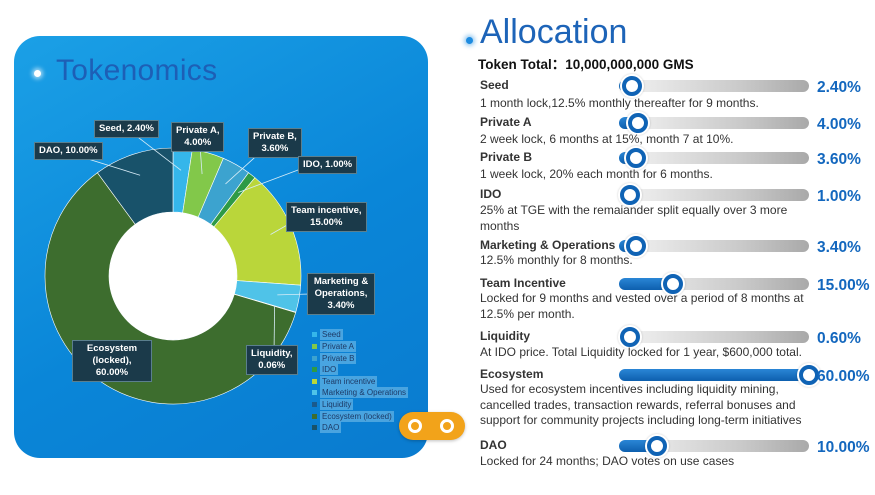 This screenshot has height=495, width=875. Describe the element at coordinates (469, 40) in the screenshot. I see `allocation-bullet-icon` at that location.